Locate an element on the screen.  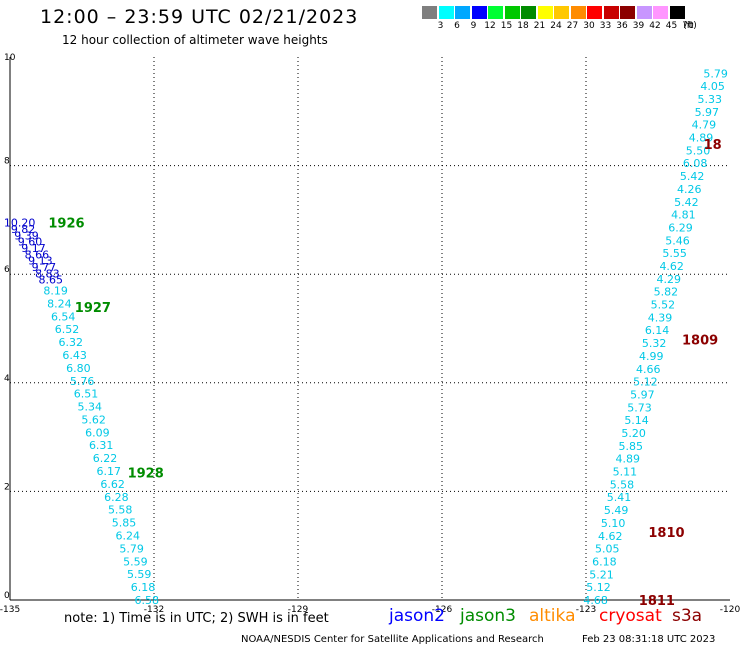
y-tick-label: 10 is located at coordinates (10, 58).